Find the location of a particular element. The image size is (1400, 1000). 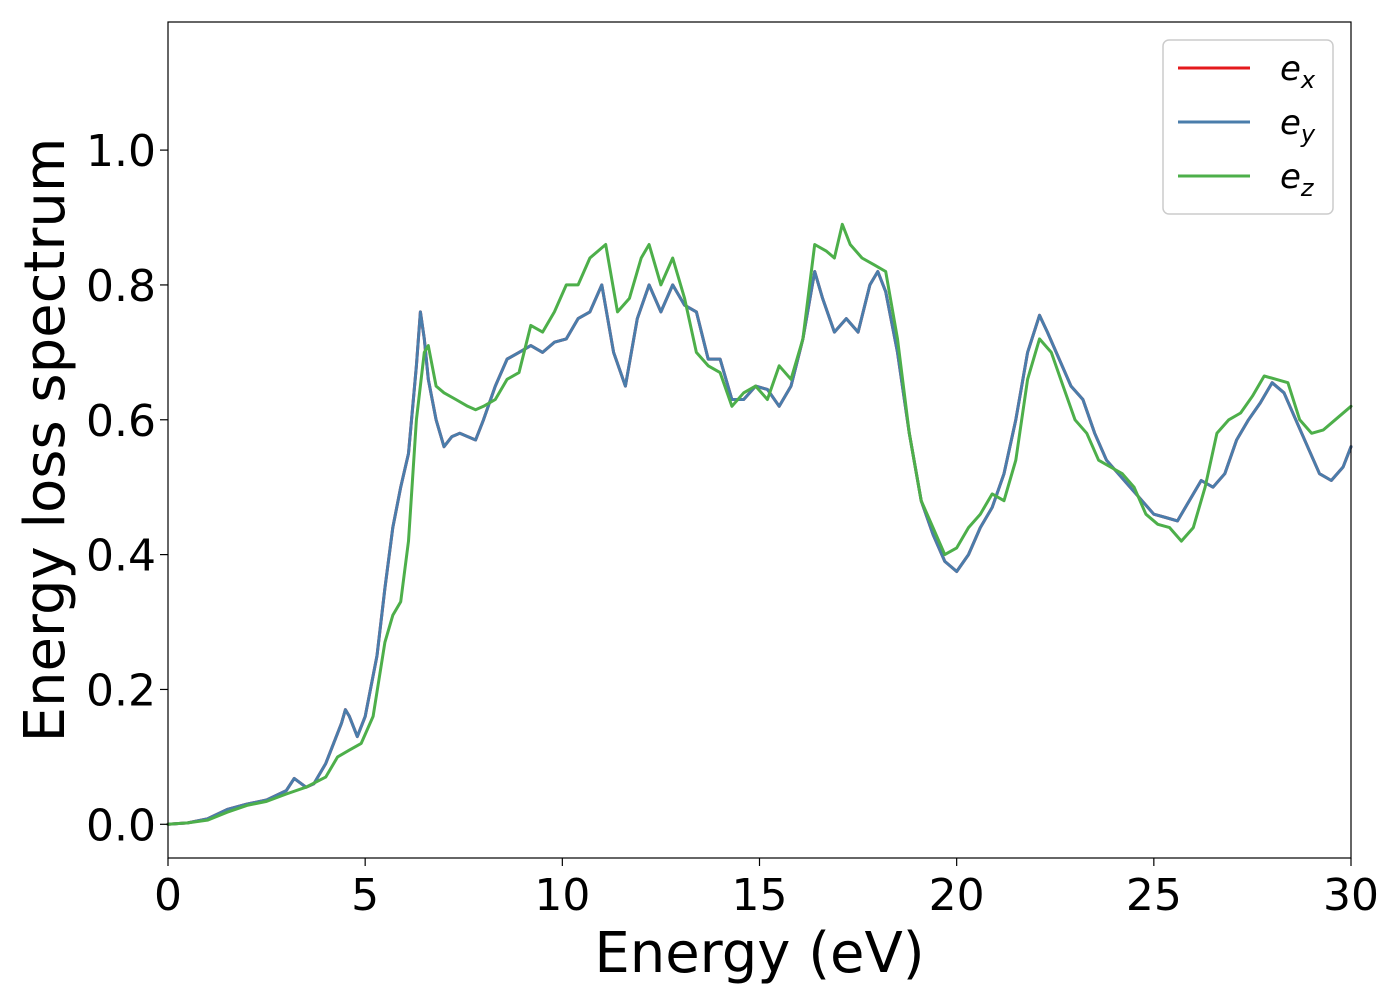

y-axis: 0.0 0.2 0.4 0.6 0.8 1.0 is located at coordinates (127, 488).